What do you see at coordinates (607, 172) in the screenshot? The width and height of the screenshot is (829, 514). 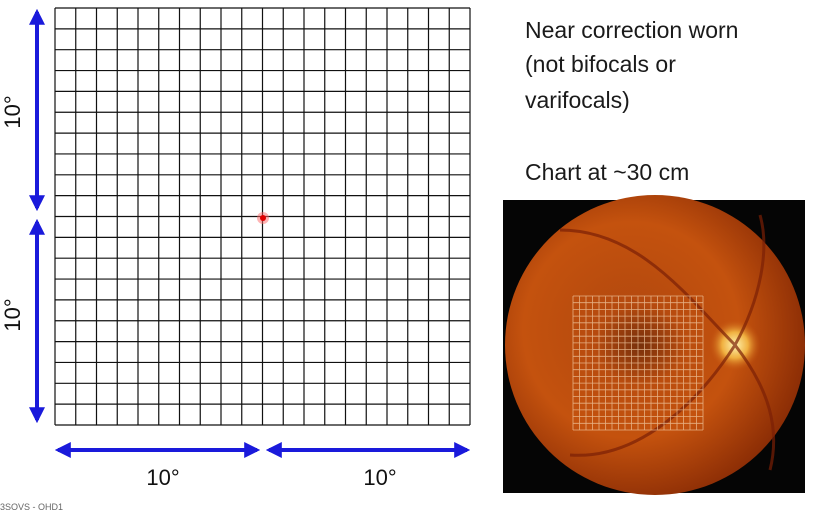 I see `instruction: Chart at ~30 cm` at bounding box center [607, 172].